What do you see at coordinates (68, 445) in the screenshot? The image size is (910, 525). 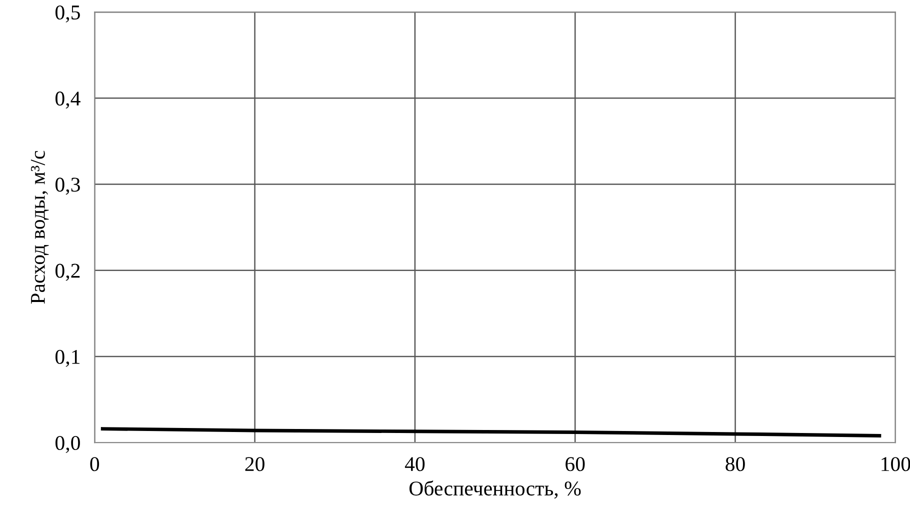 I see `y-tick-label: 0,0` at bounding box center [68, 445].